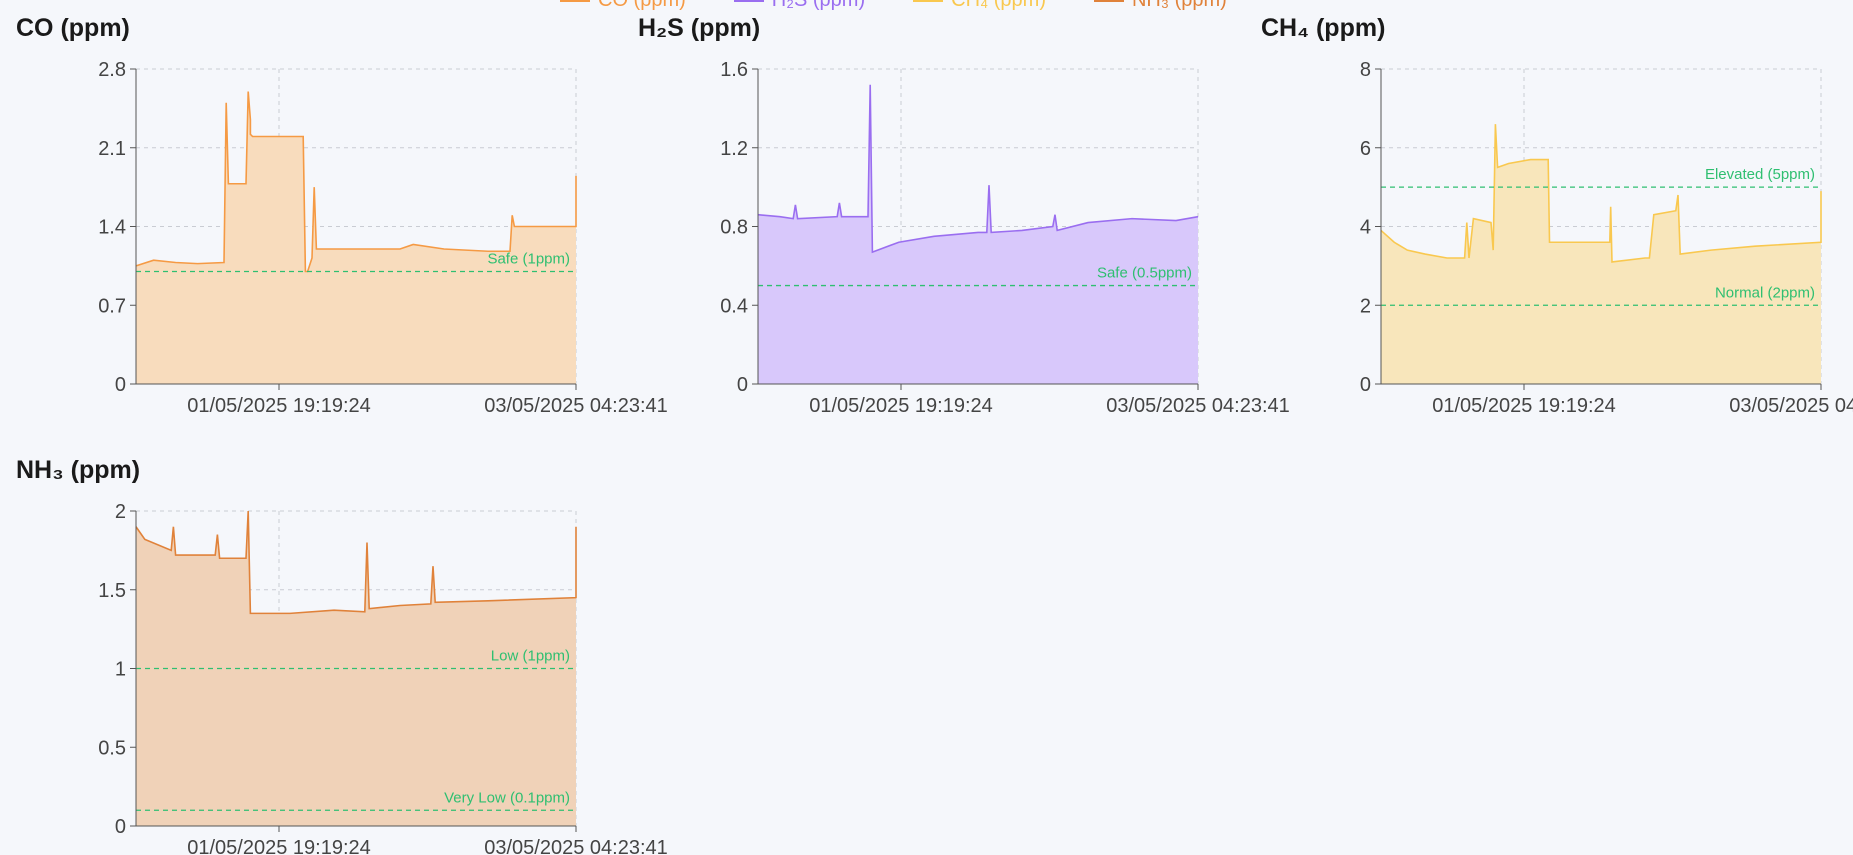 The width and height of the screenshot is (1853, 855). What do you see at coordinates (507, 797) in the screenshot?
I see `reference-label: Very Low (0.1ppm)` at bounding box center [507, 797].